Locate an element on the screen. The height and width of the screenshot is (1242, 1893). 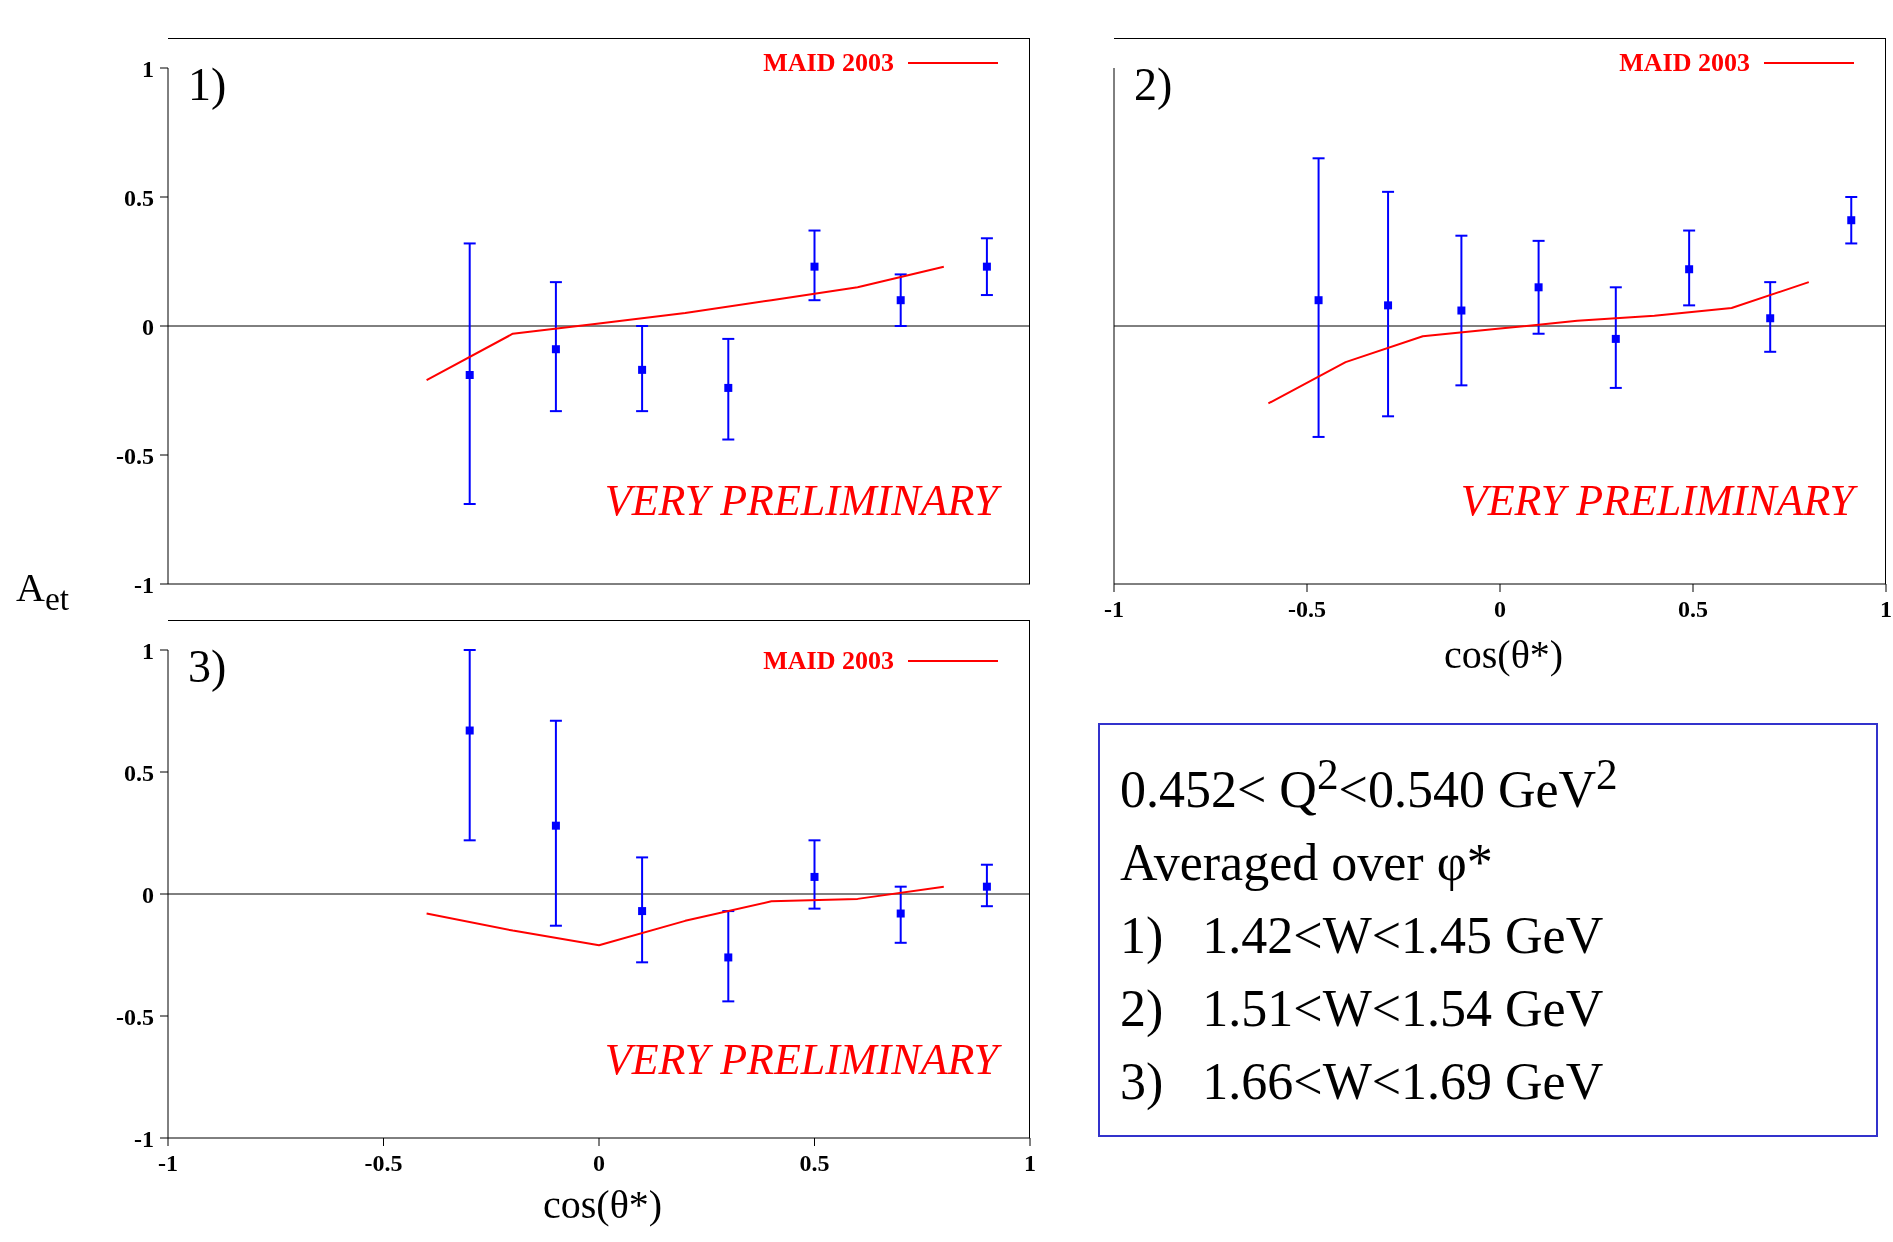
y-axis-title: A$_{et}$ is located at coordinates (42, 591).